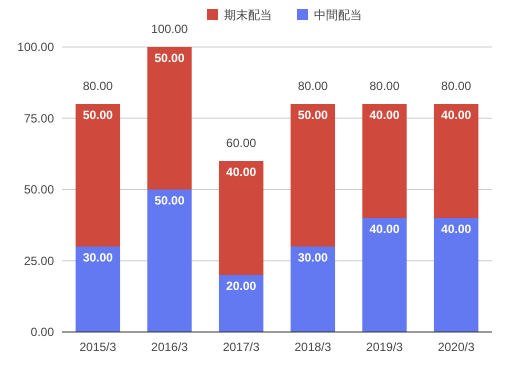  What do you see at coordinates (39, 189) in the screenshot?
I see `y-tick-label: 50.00` at bounding box center [39, 189].